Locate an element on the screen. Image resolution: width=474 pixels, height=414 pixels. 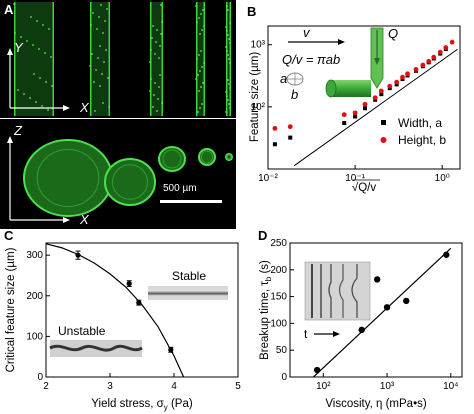
cylinder-end is located at coordinates (331, 88).